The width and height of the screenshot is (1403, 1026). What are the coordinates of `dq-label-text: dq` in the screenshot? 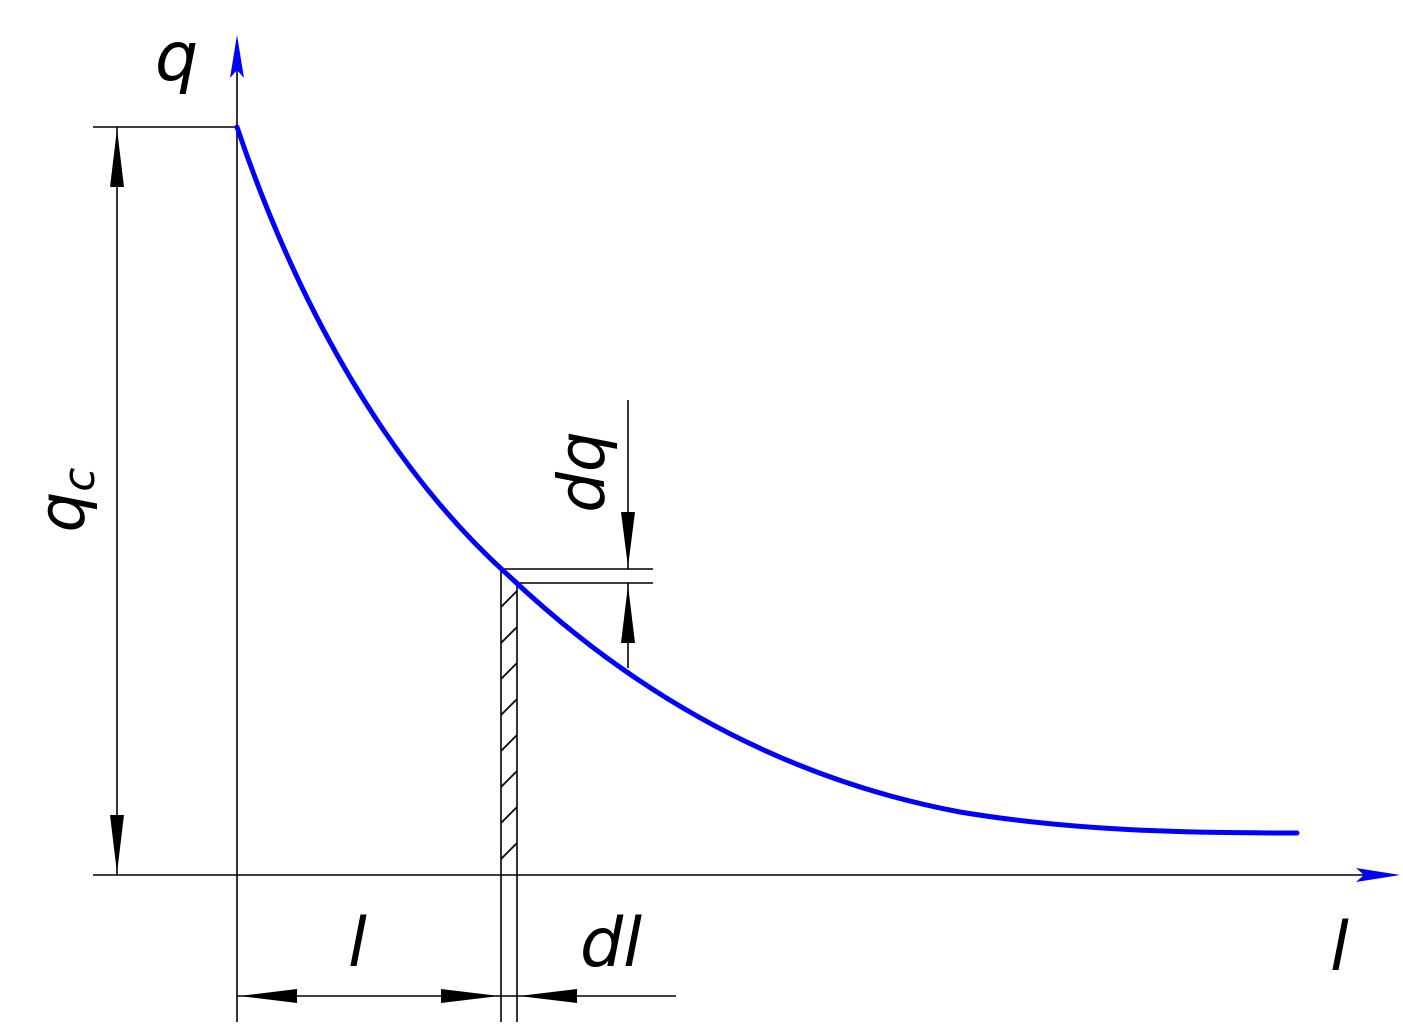 It's located at (583, 471).